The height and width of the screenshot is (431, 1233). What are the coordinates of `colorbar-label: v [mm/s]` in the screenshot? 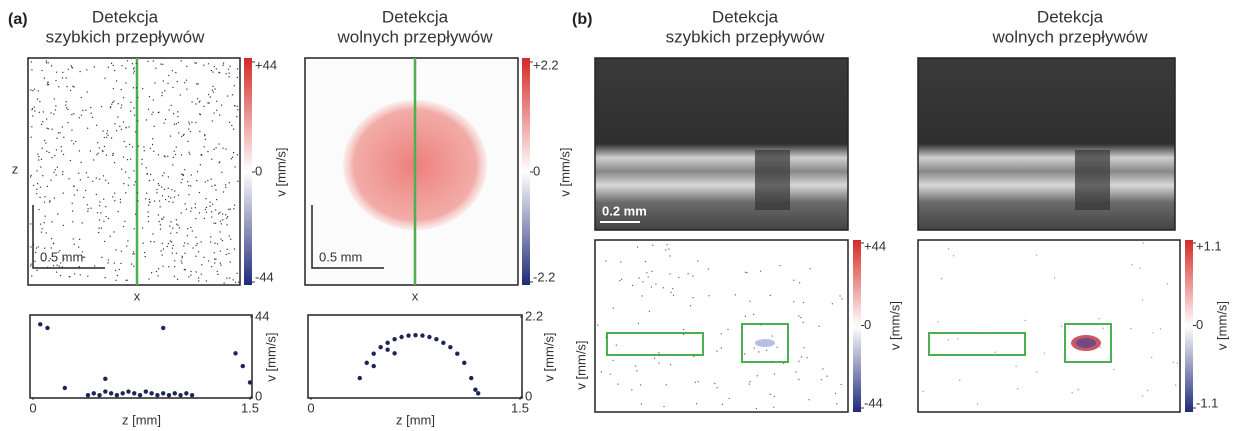 It's located at (564, 171).